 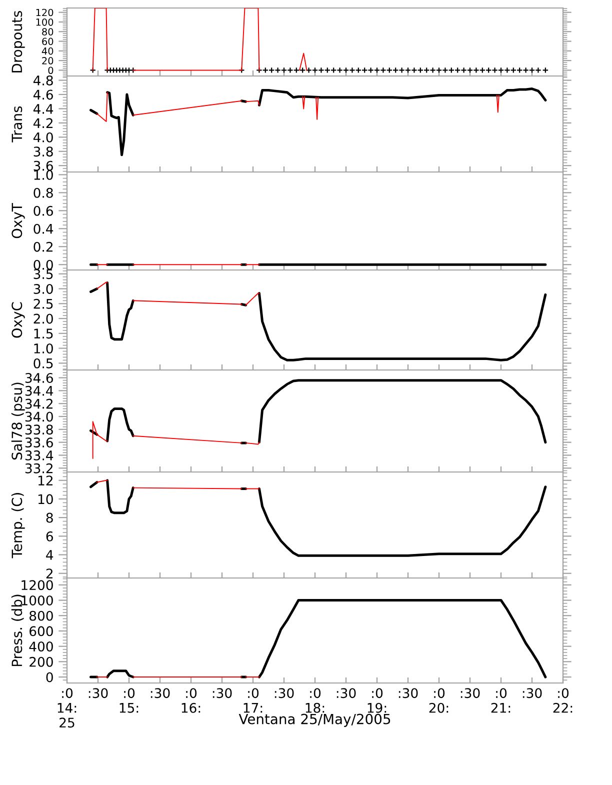 I want to click on x-tick-label: :0 19:, so click(x=377, y=700).